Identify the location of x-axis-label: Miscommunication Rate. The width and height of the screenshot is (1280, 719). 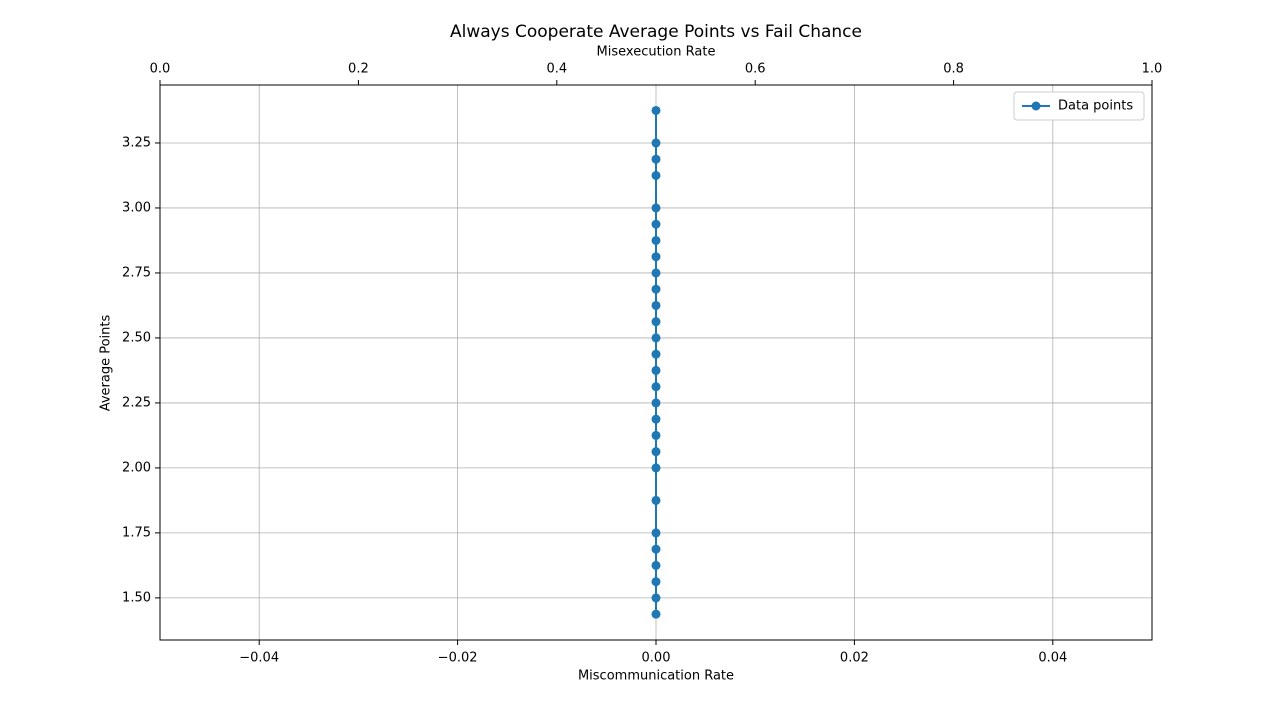
(656, 676).